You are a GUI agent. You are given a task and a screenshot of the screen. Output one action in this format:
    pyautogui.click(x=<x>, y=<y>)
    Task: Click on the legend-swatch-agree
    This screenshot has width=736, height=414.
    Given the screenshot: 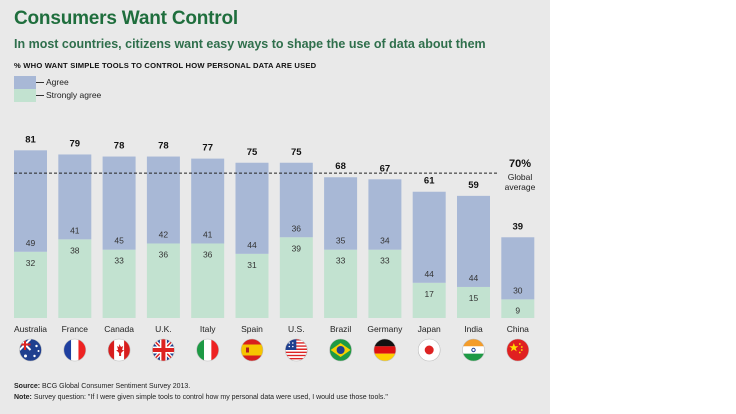 What is the action you would take?
    pyautogui.click(x=25, y=82)
    